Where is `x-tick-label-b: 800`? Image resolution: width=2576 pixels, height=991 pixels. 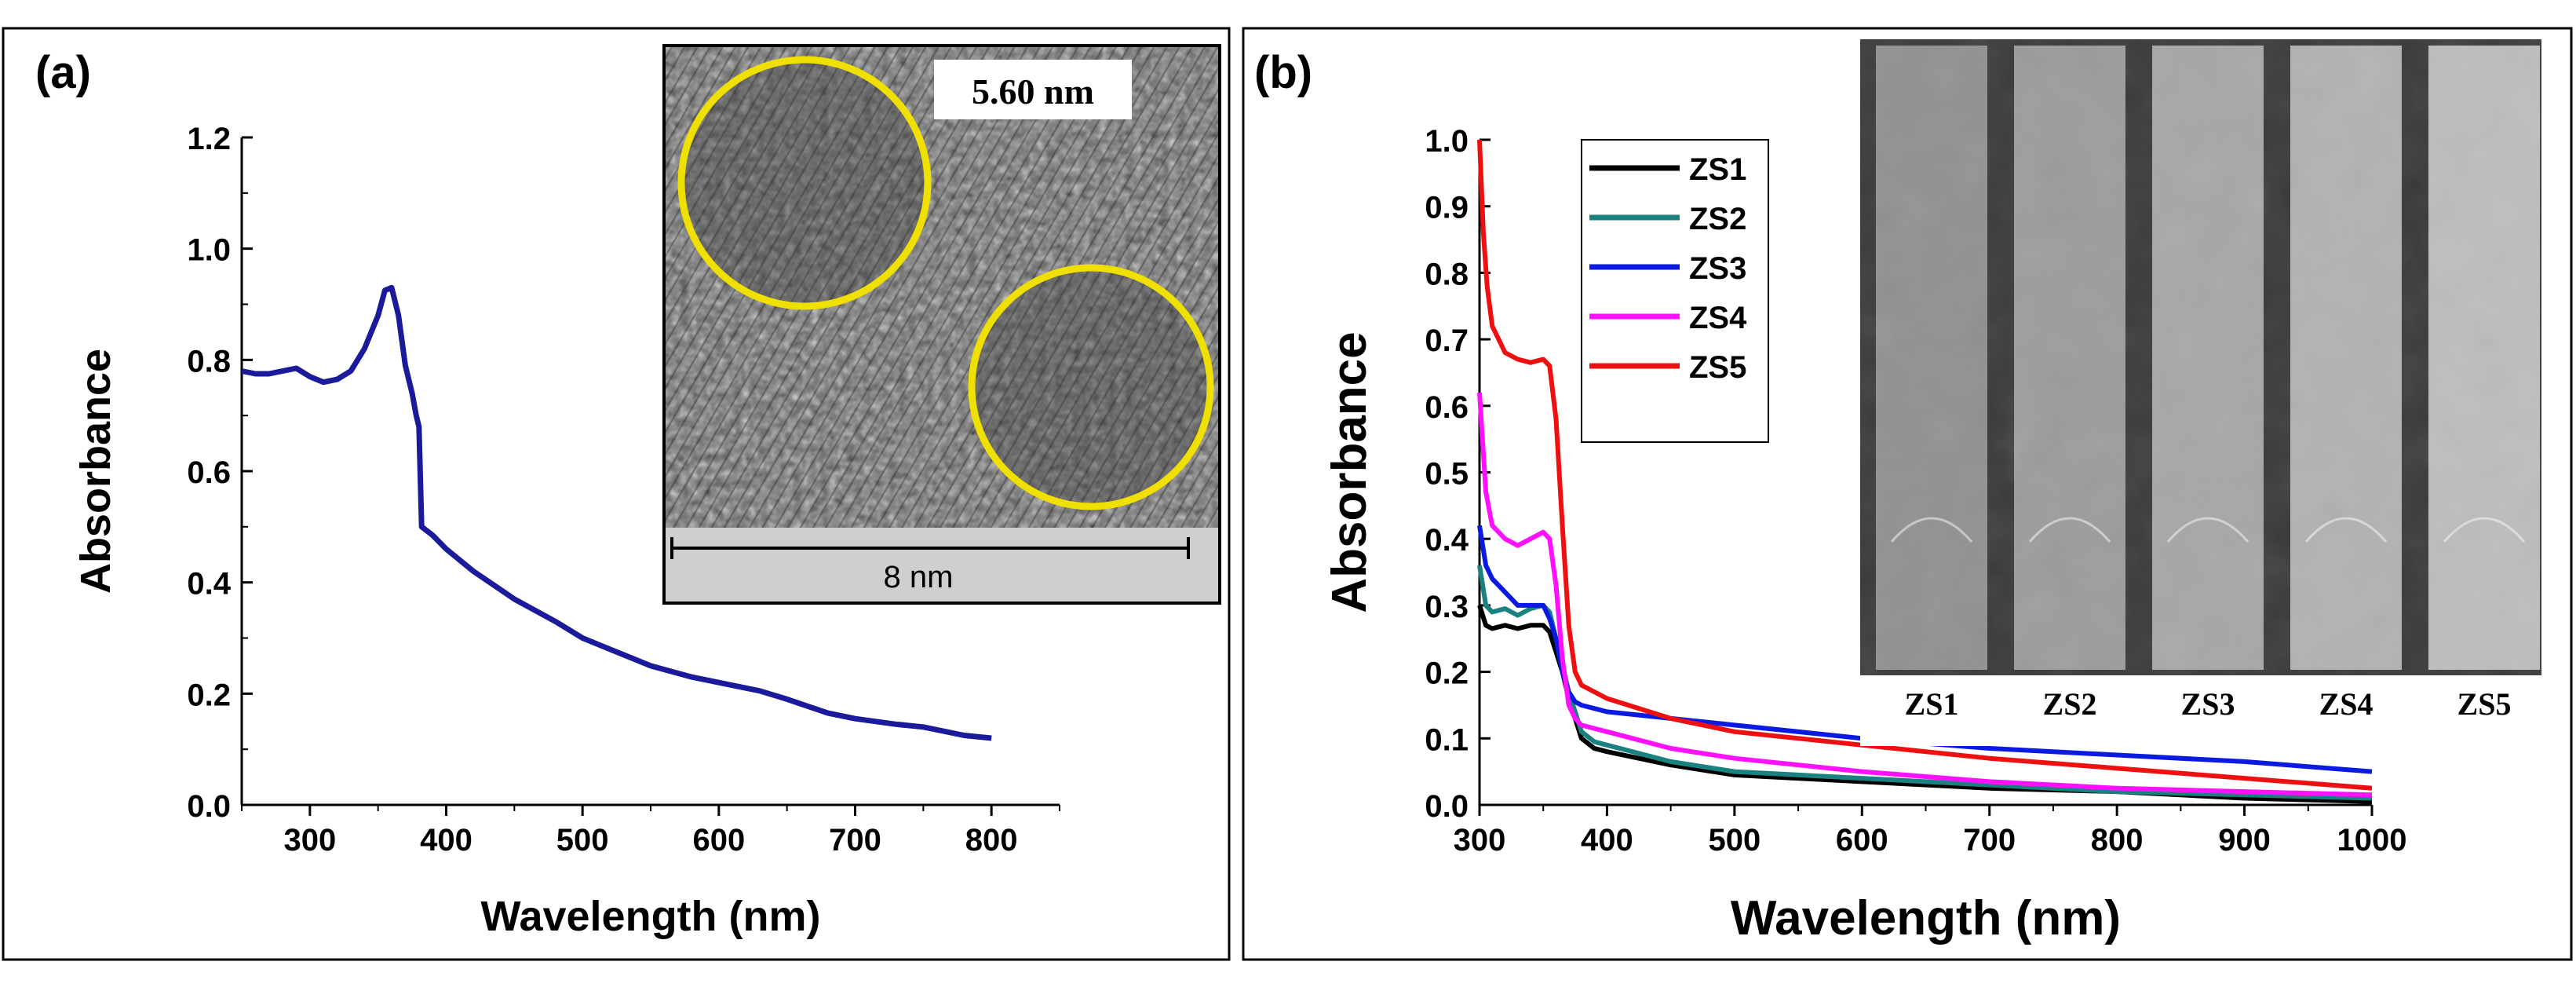 x-tick-label-b: 800 is located at coordinates (2117, 840).